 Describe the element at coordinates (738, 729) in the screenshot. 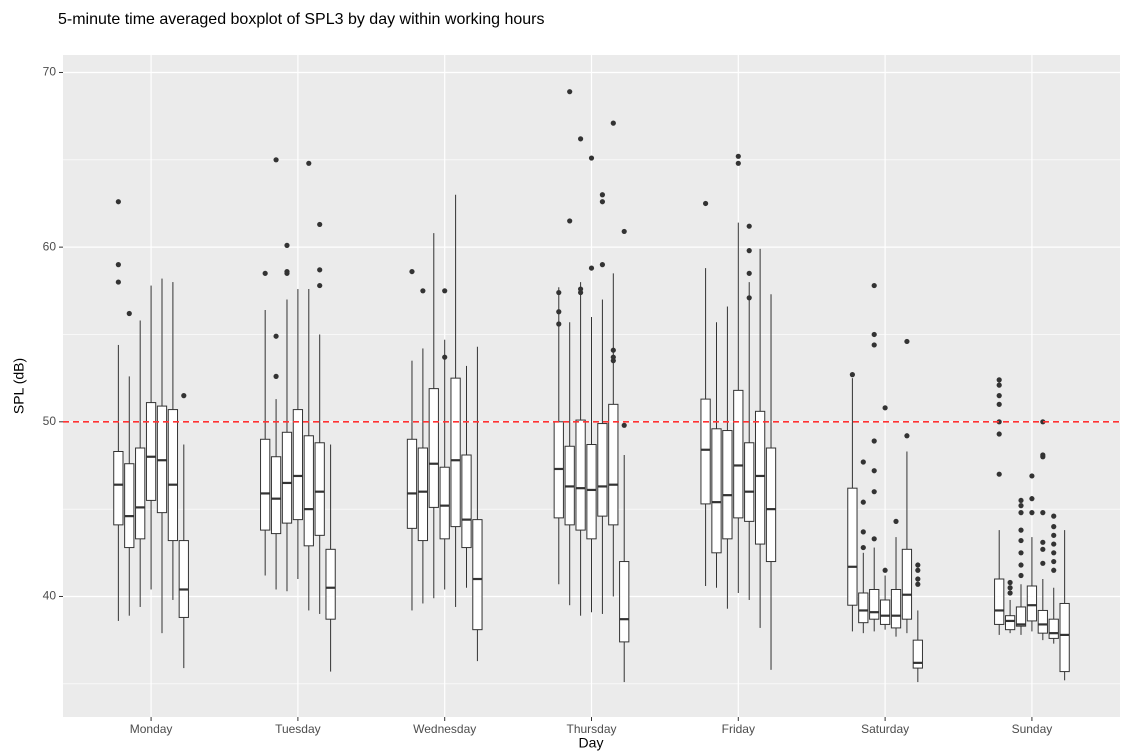

I see `x-tick-label: Friday` at that location.